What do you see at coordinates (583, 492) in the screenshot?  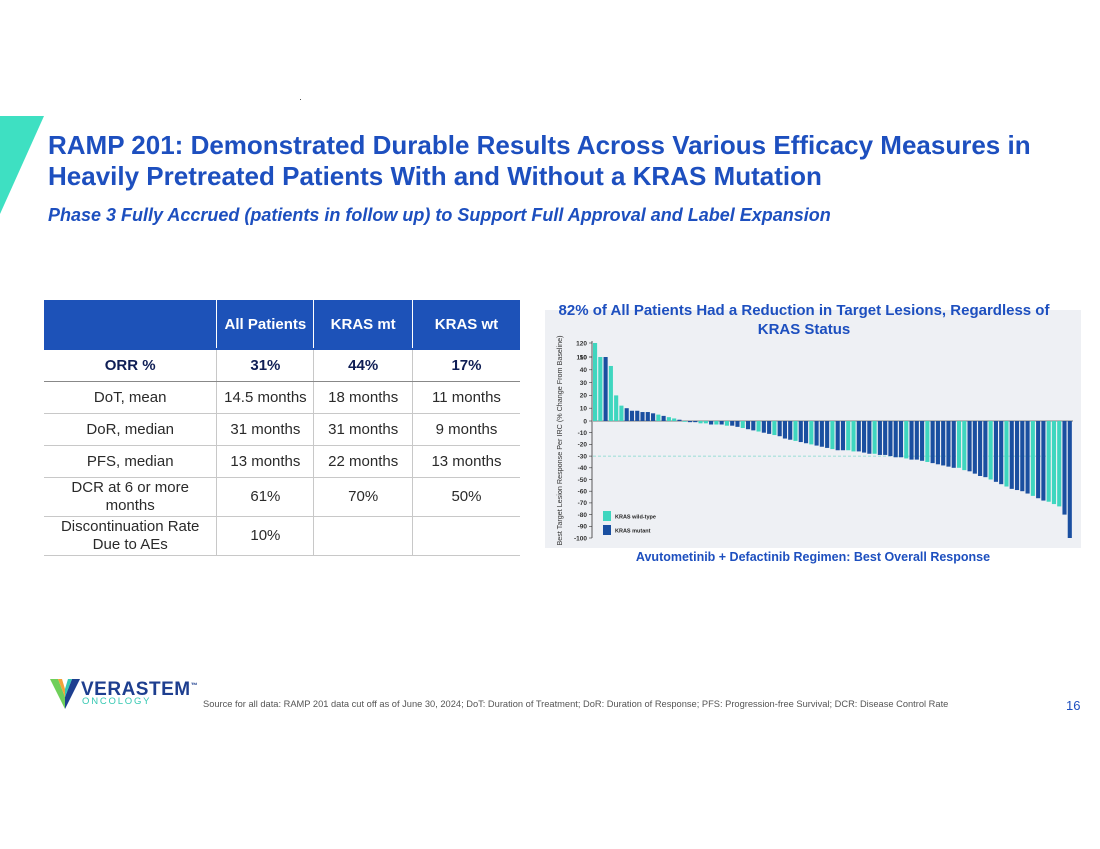 I see `y-tick-label: -60` at bounding box center [583, 492].